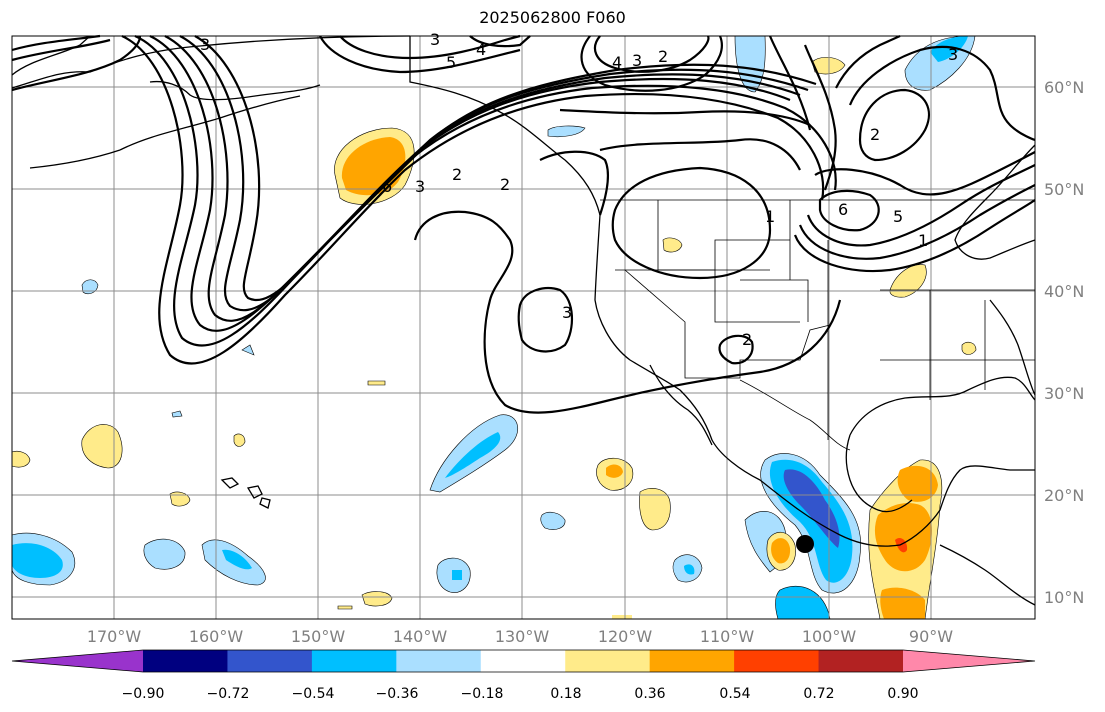  I want to click on colorbar-outline, so click(523, 661).